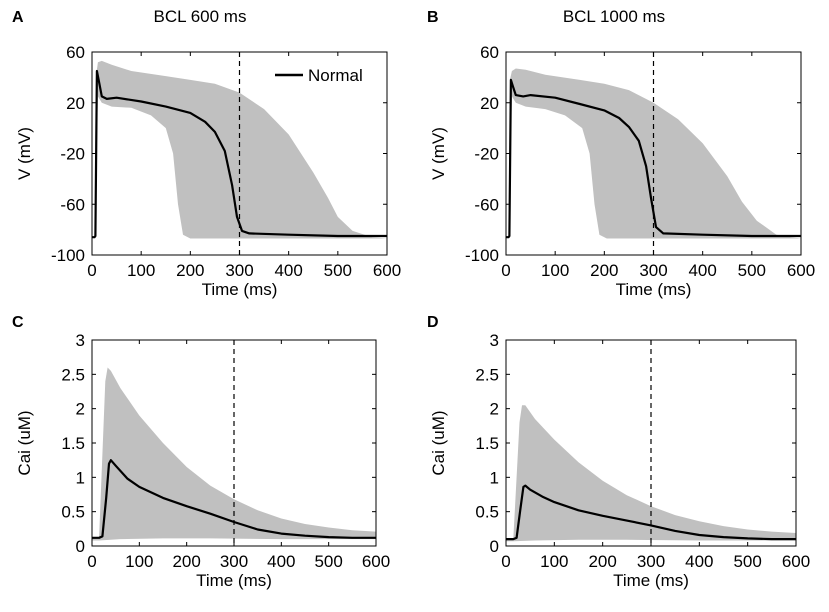 Image resolution: width=829 pixels, height=612 pixels. What do you see at coordinates (18, 322) in the screenshot?
I see `panel-letter: C` at bounding box center [18, 322].